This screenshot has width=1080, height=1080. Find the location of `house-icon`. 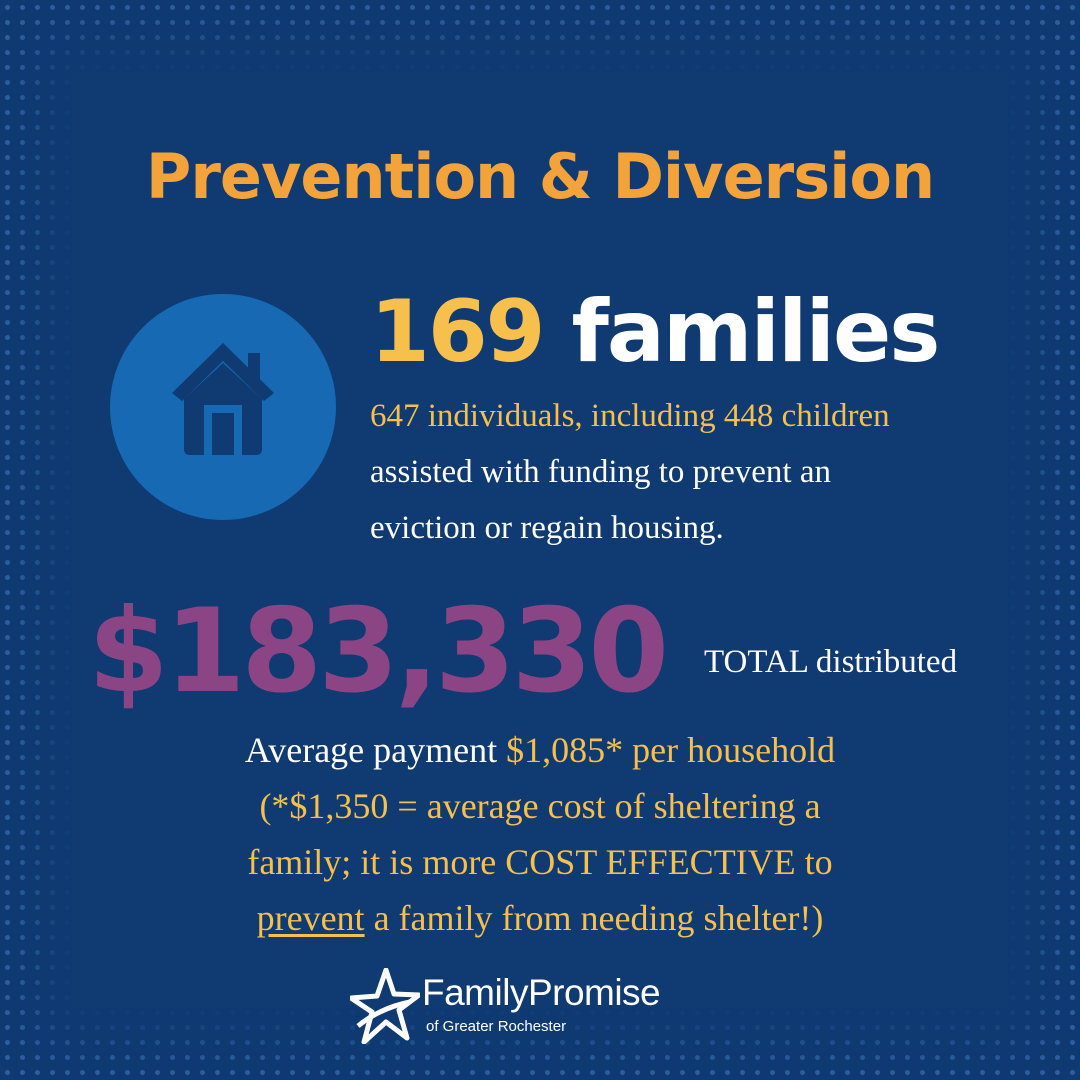

house-icon is located at coordinates (223, 399).